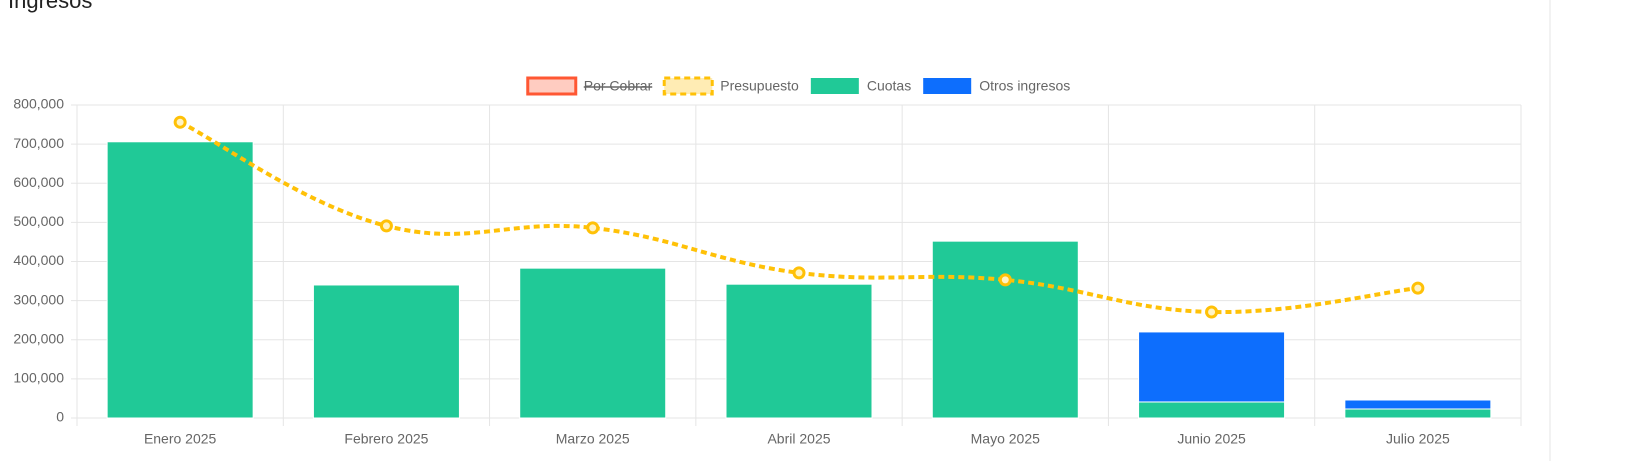 The image size is (1625, 461). What do you see at coordinates (1418, 439) in the screenshot?
I see `x-tick-label: Julio 2025` at bounding box center [1418, 439].